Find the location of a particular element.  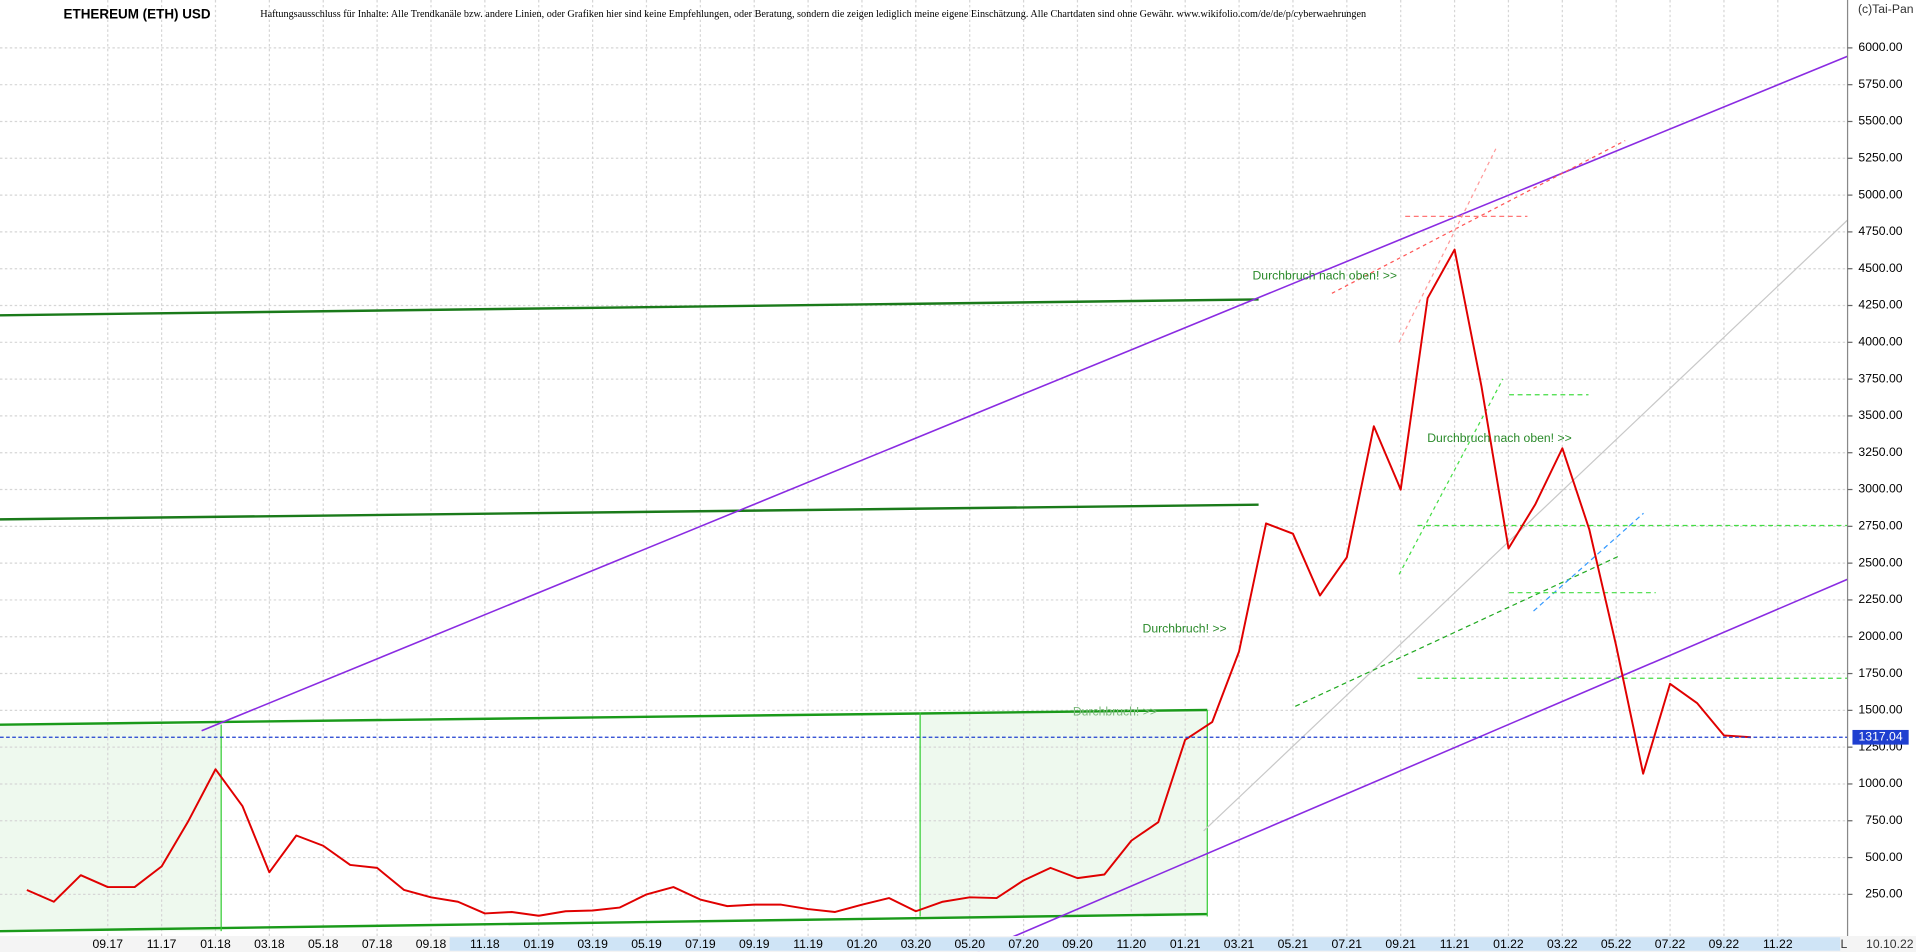

y-tick-label: 5000.00 is located at coordinates (1880, 194).